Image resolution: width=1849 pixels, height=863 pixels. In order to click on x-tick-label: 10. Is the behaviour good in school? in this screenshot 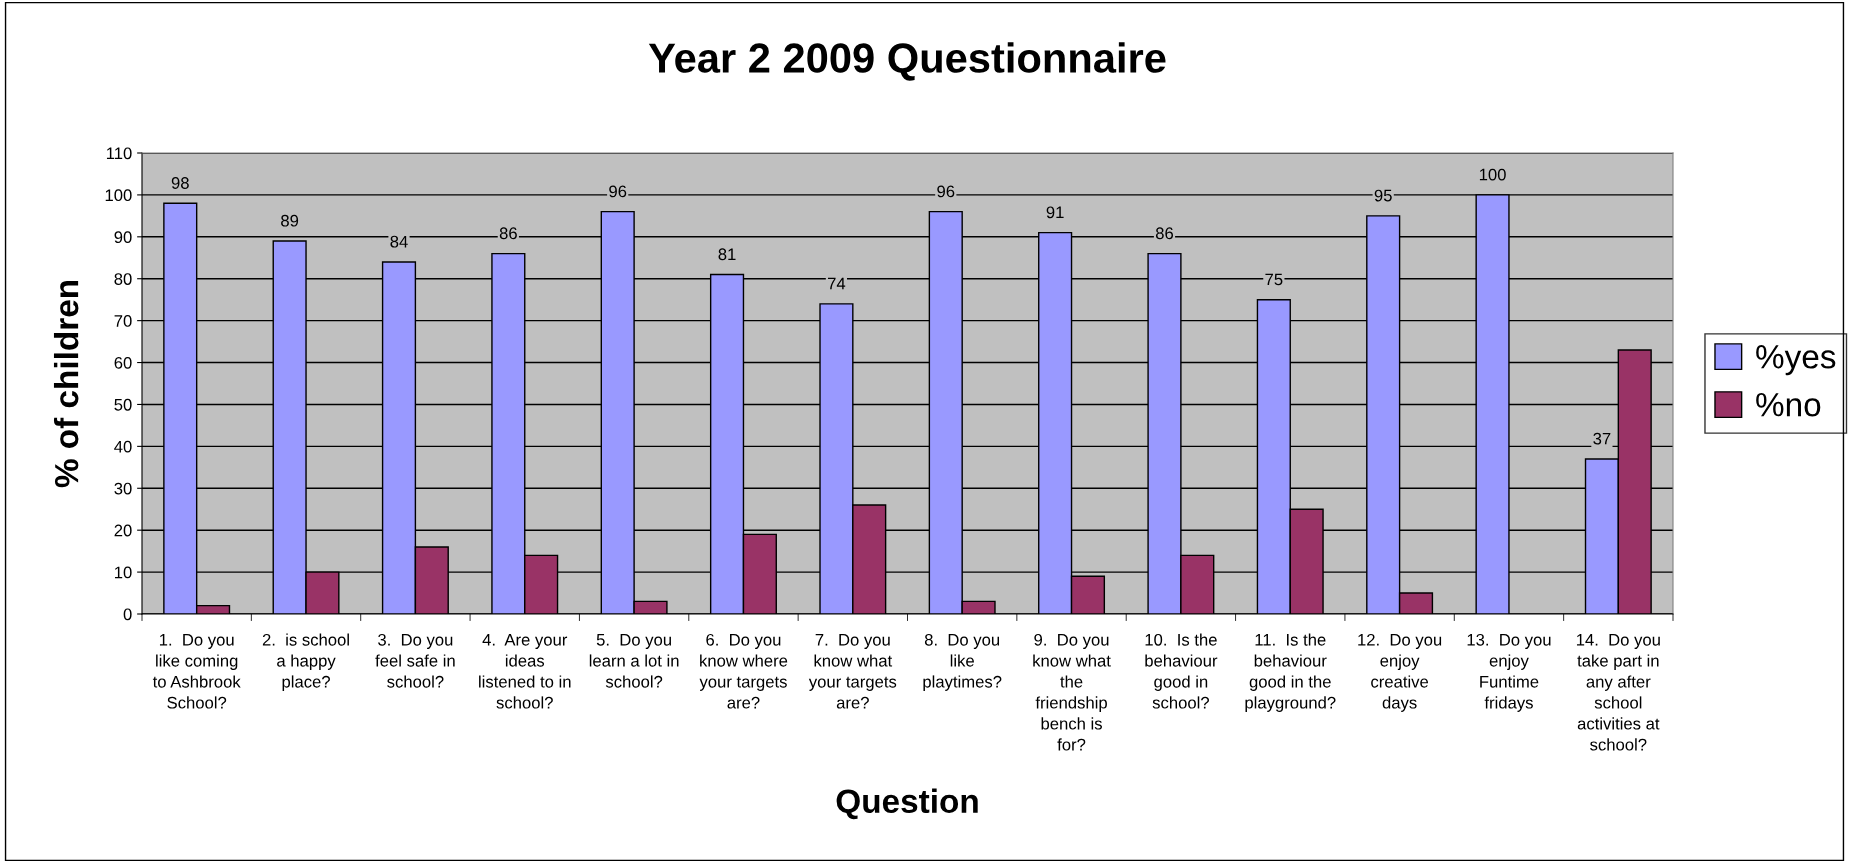, I will do `click(1181, 671)`.